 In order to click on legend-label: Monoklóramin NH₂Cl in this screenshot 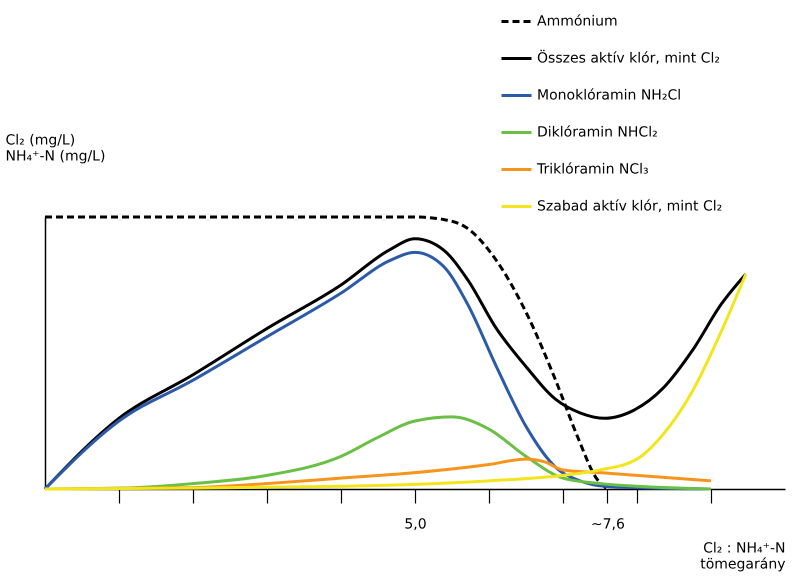, I will do `click(609, 96)`.